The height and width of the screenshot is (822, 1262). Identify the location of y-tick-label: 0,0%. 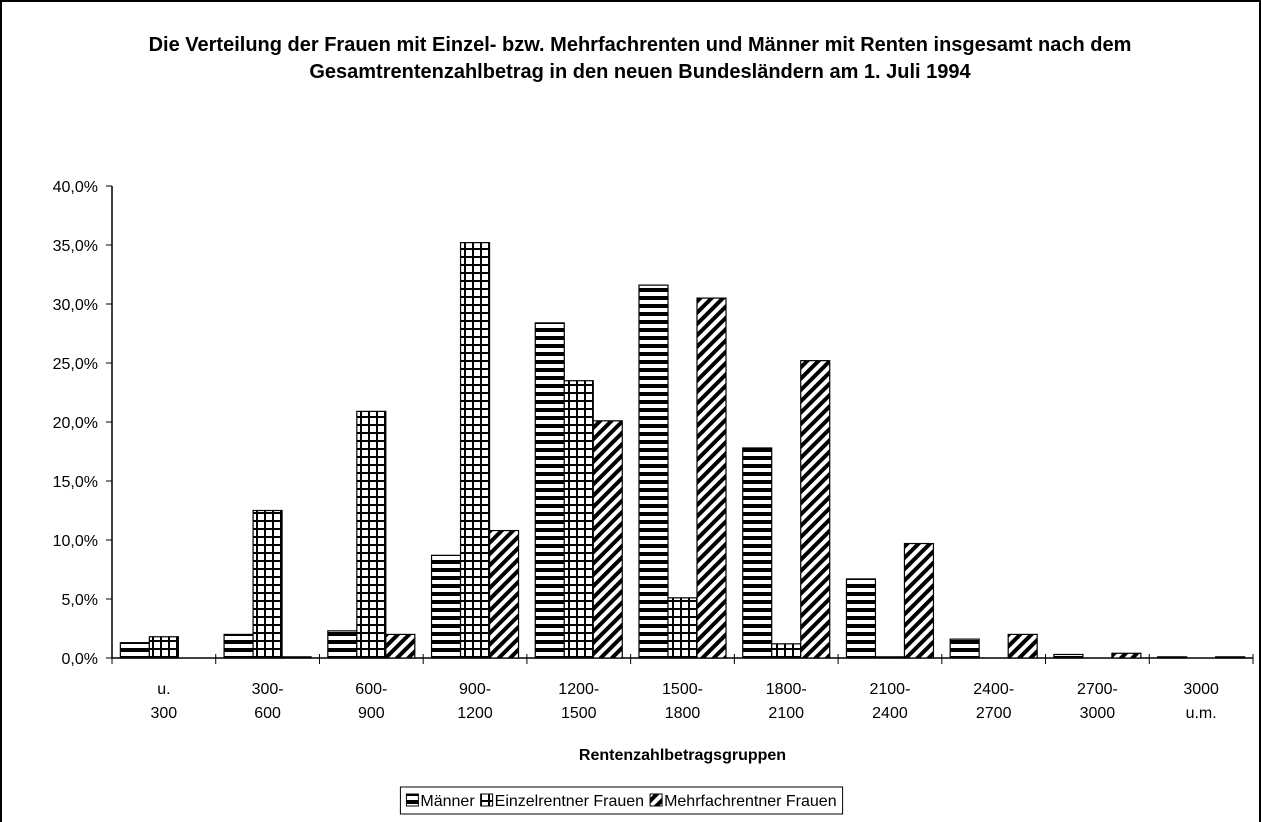
(80, 659).